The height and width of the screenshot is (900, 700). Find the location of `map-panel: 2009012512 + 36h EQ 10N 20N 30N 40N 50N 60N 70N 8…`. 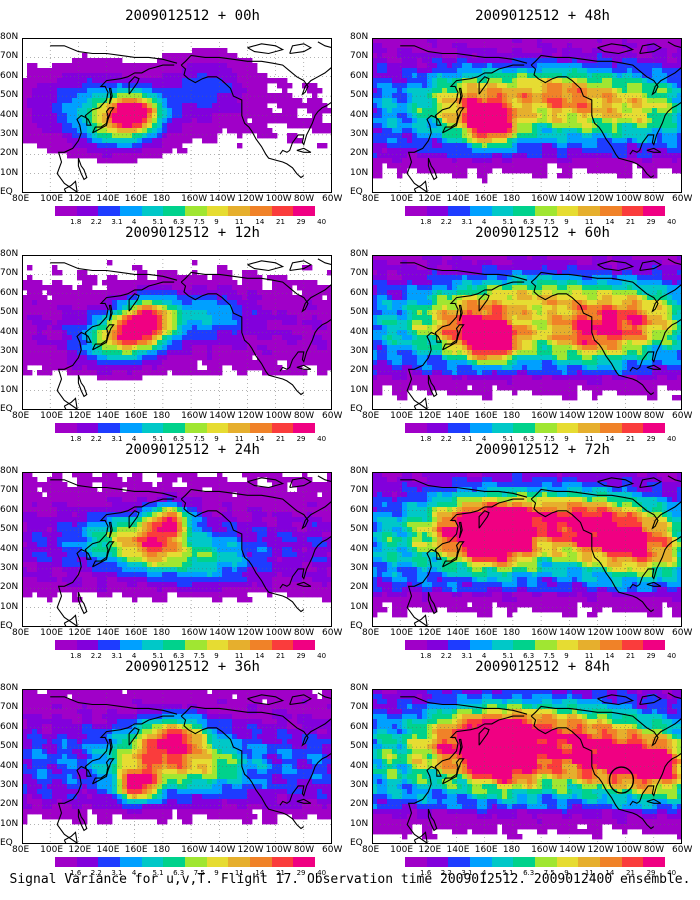

map-panel: 2009012512 + 36h EQ 10N 20N 30N 40N 50N 60N 70N 8… is located at coordinates (182, 768).